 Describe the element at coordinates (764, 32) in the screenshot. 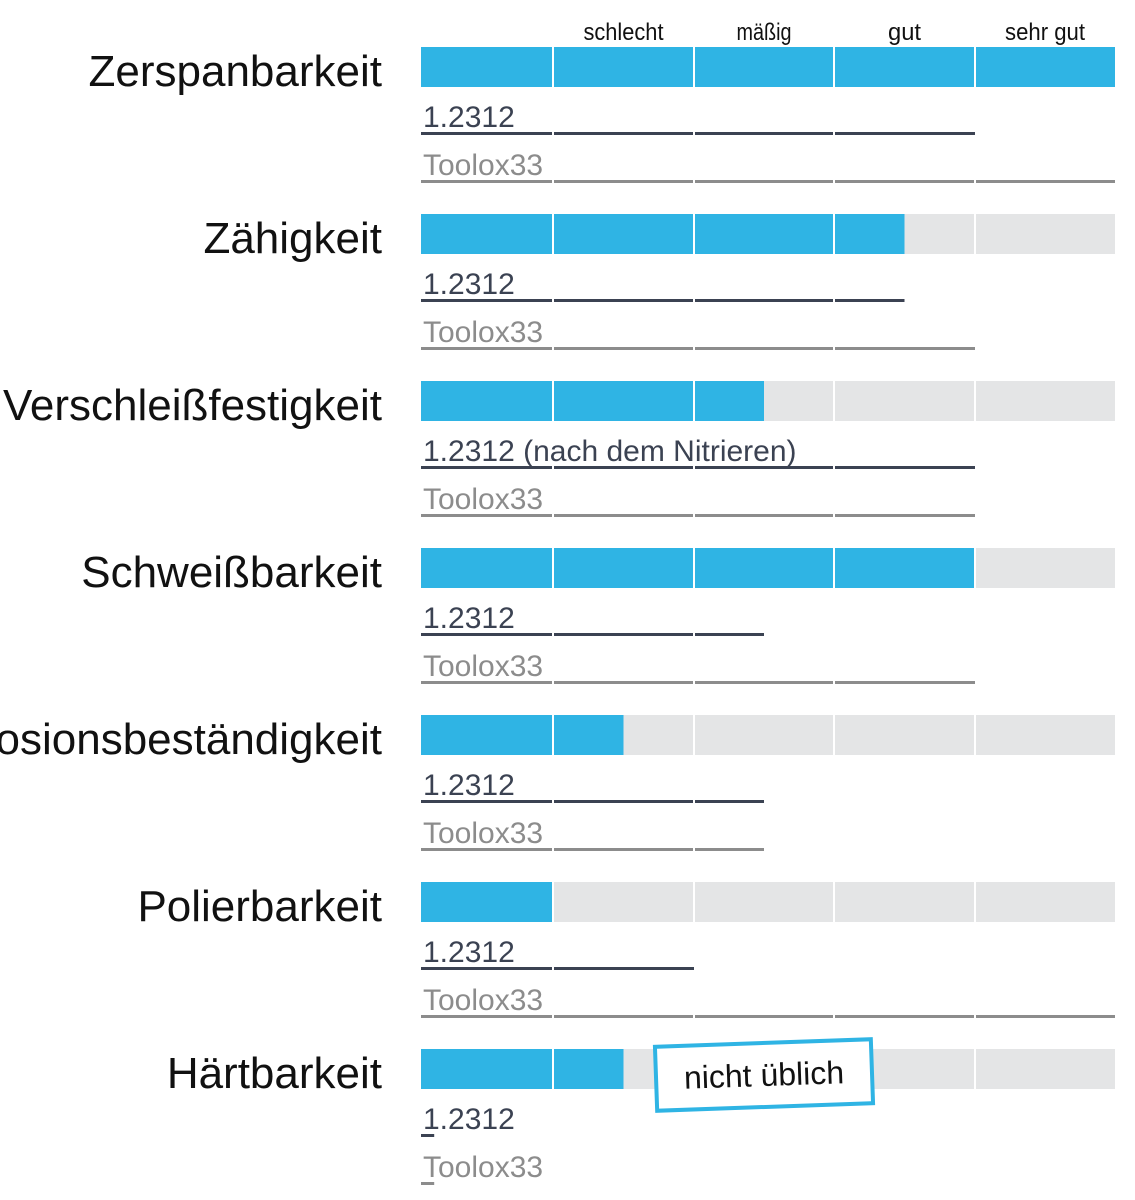

I see `scale-label: mäßig` at that location.